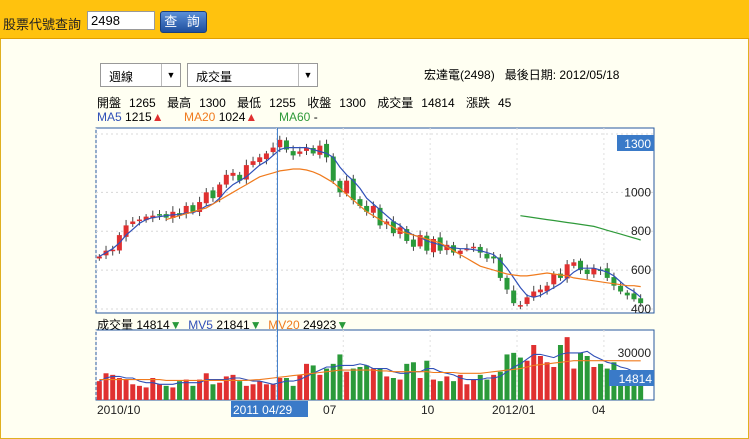 The width and height of the screenshot is (749, 439). Describe the element at coordinates (251, 117) in the screenshot. I see `up-triangle-icon: ▲` at that location.